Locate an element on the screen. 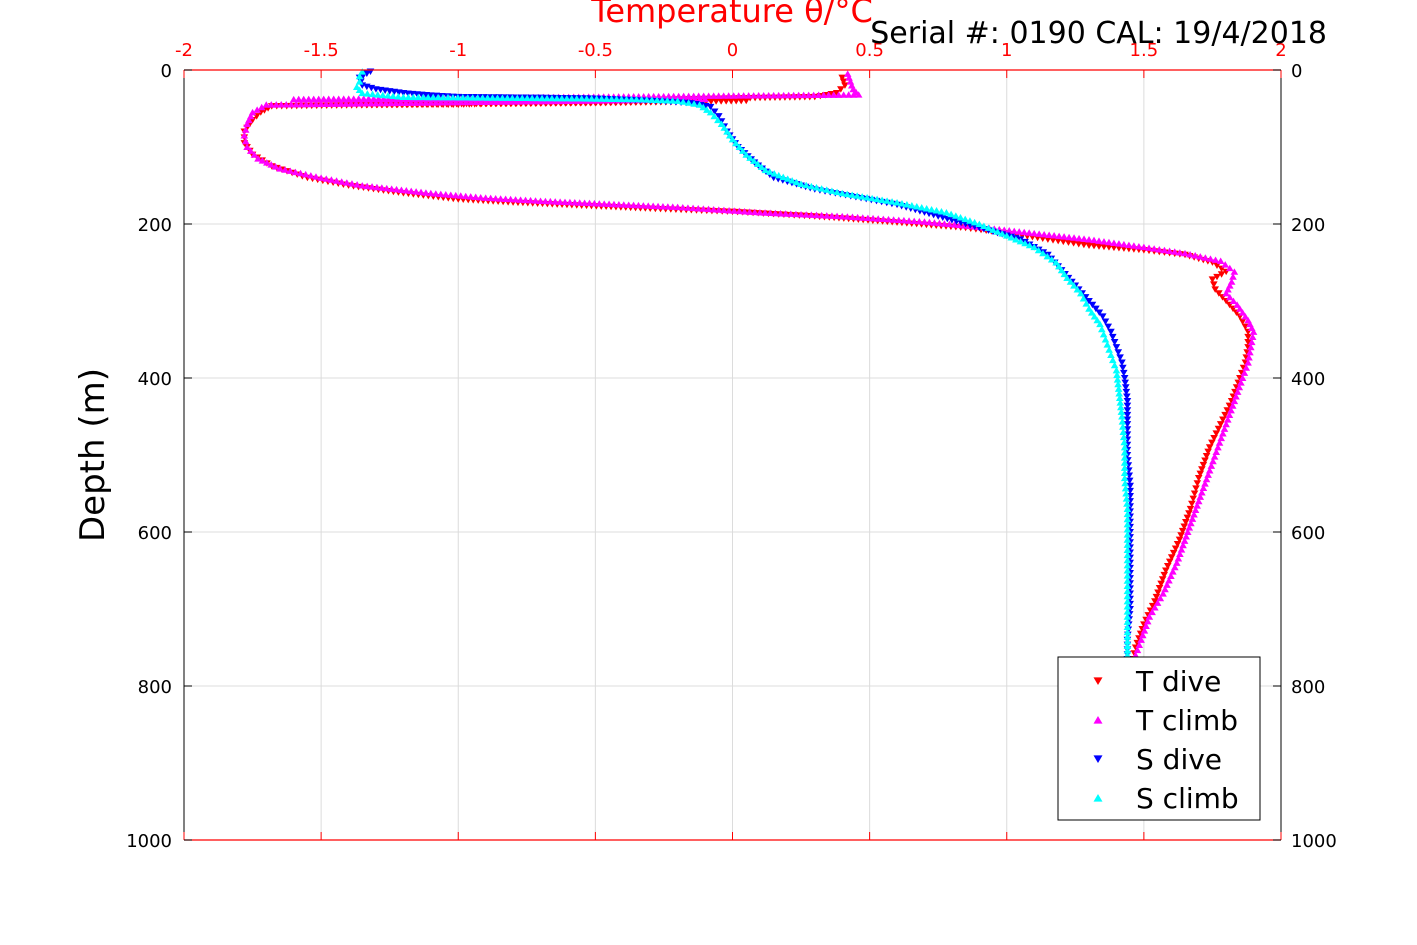  legend-marker is located at coordinates (1098, 797).